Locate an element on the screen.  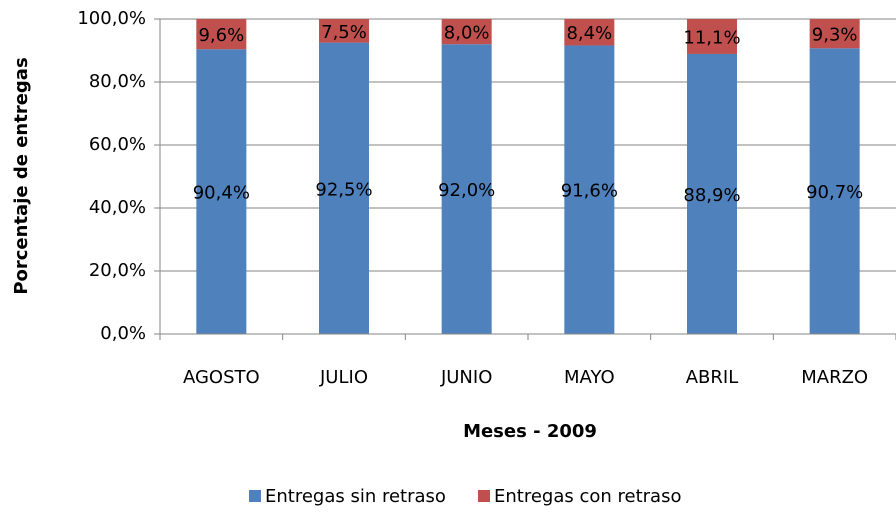
data-label: 91,6% is located at coordinates (589, 191).